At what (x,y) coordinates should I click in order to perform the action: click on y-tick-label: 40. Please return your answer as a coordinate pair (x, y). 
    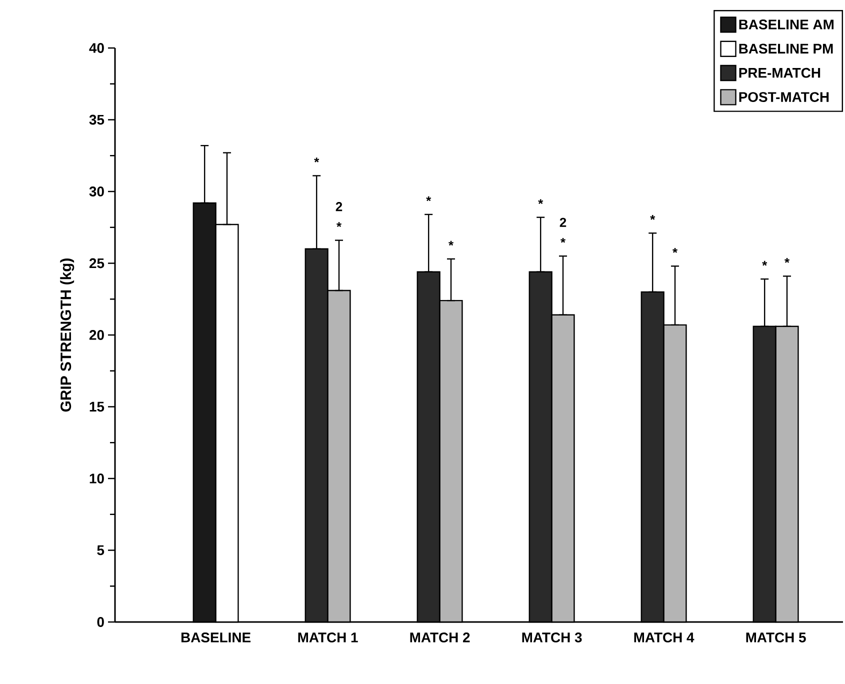
    Looking at the image, I should click on (96, 48).